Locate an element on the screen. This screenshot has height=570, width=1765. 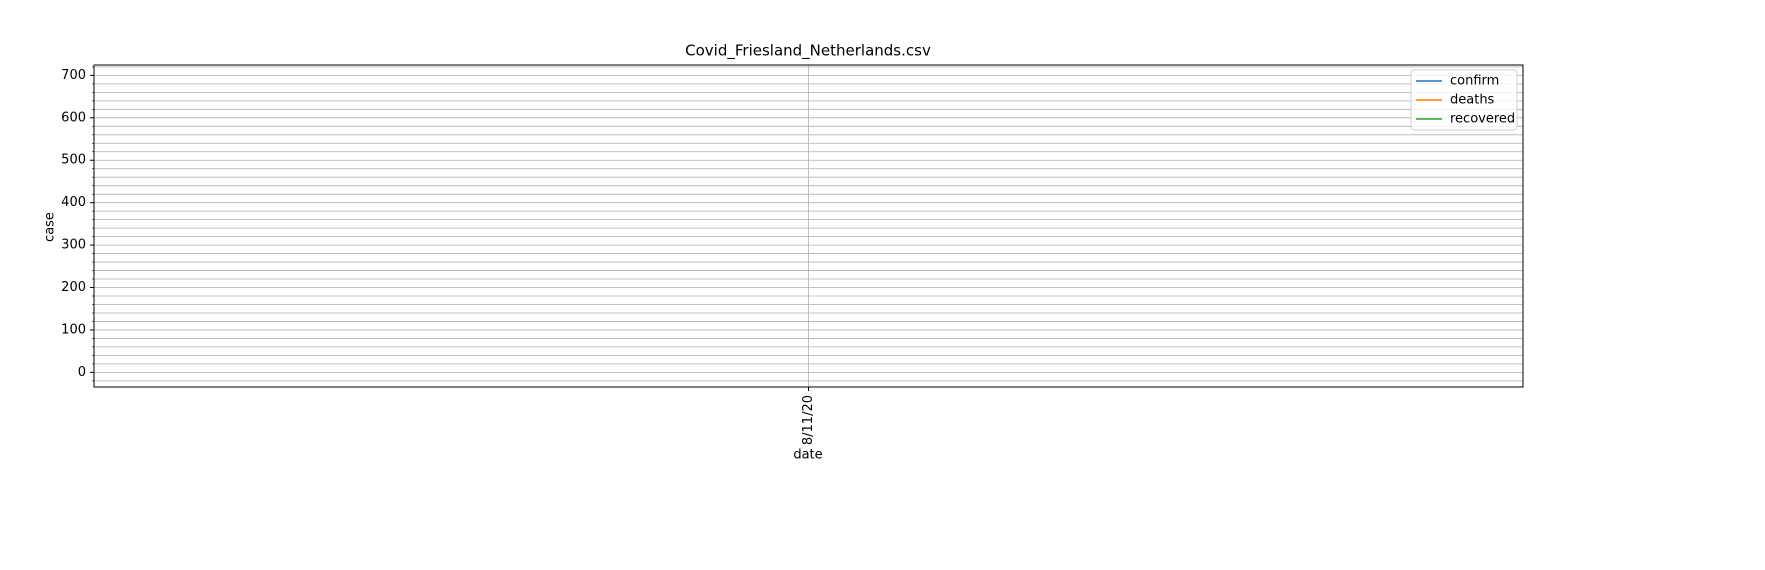
y-tick-label: 400 is located at coordinates (73, 202).